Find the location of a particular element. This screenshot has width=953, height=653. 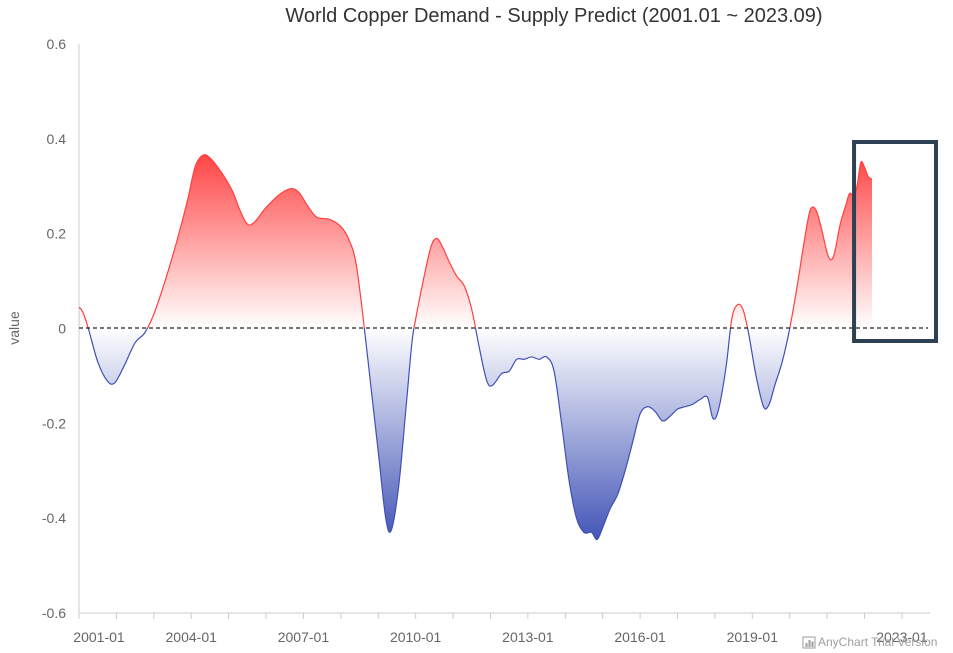

y-tick-label: 0.2 is located at coordinates (57, 234).